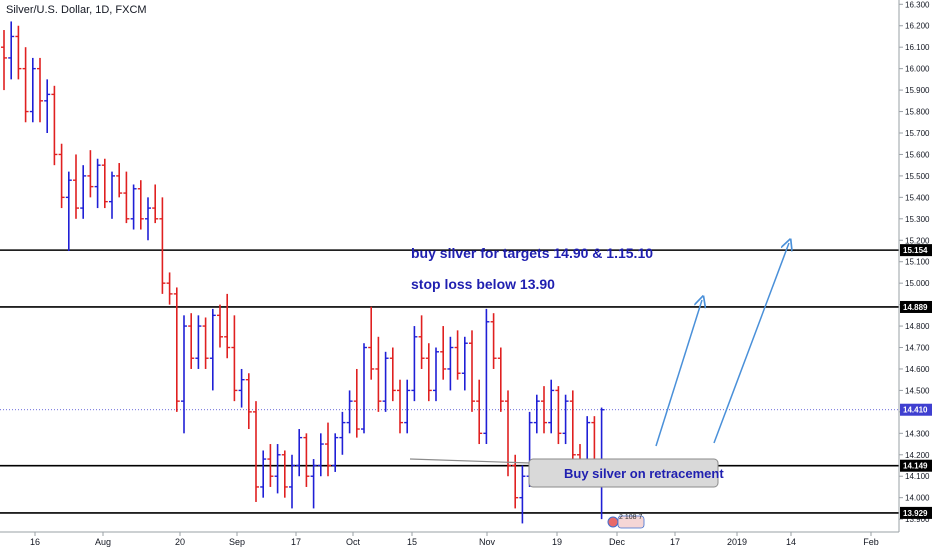  I want to click on last-price-label: 14.410, so click(915, 410).